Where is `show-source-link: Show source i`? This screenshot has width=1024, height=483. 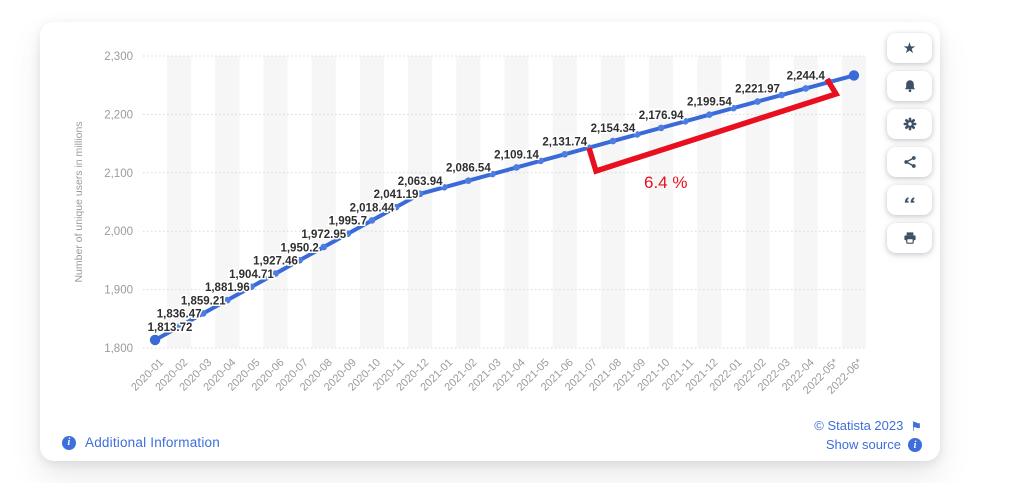
show-source-link: Show source i is located at coordinates (874, 445).